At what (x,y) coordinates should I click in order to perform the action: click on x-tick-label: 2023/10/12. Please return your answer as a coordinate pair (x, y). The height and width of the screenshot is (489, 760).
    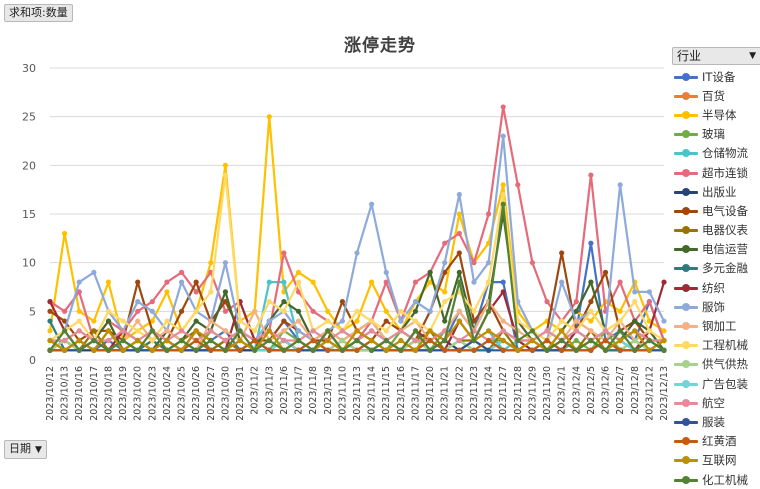
    Looking at the image, I should click on (50, 393).